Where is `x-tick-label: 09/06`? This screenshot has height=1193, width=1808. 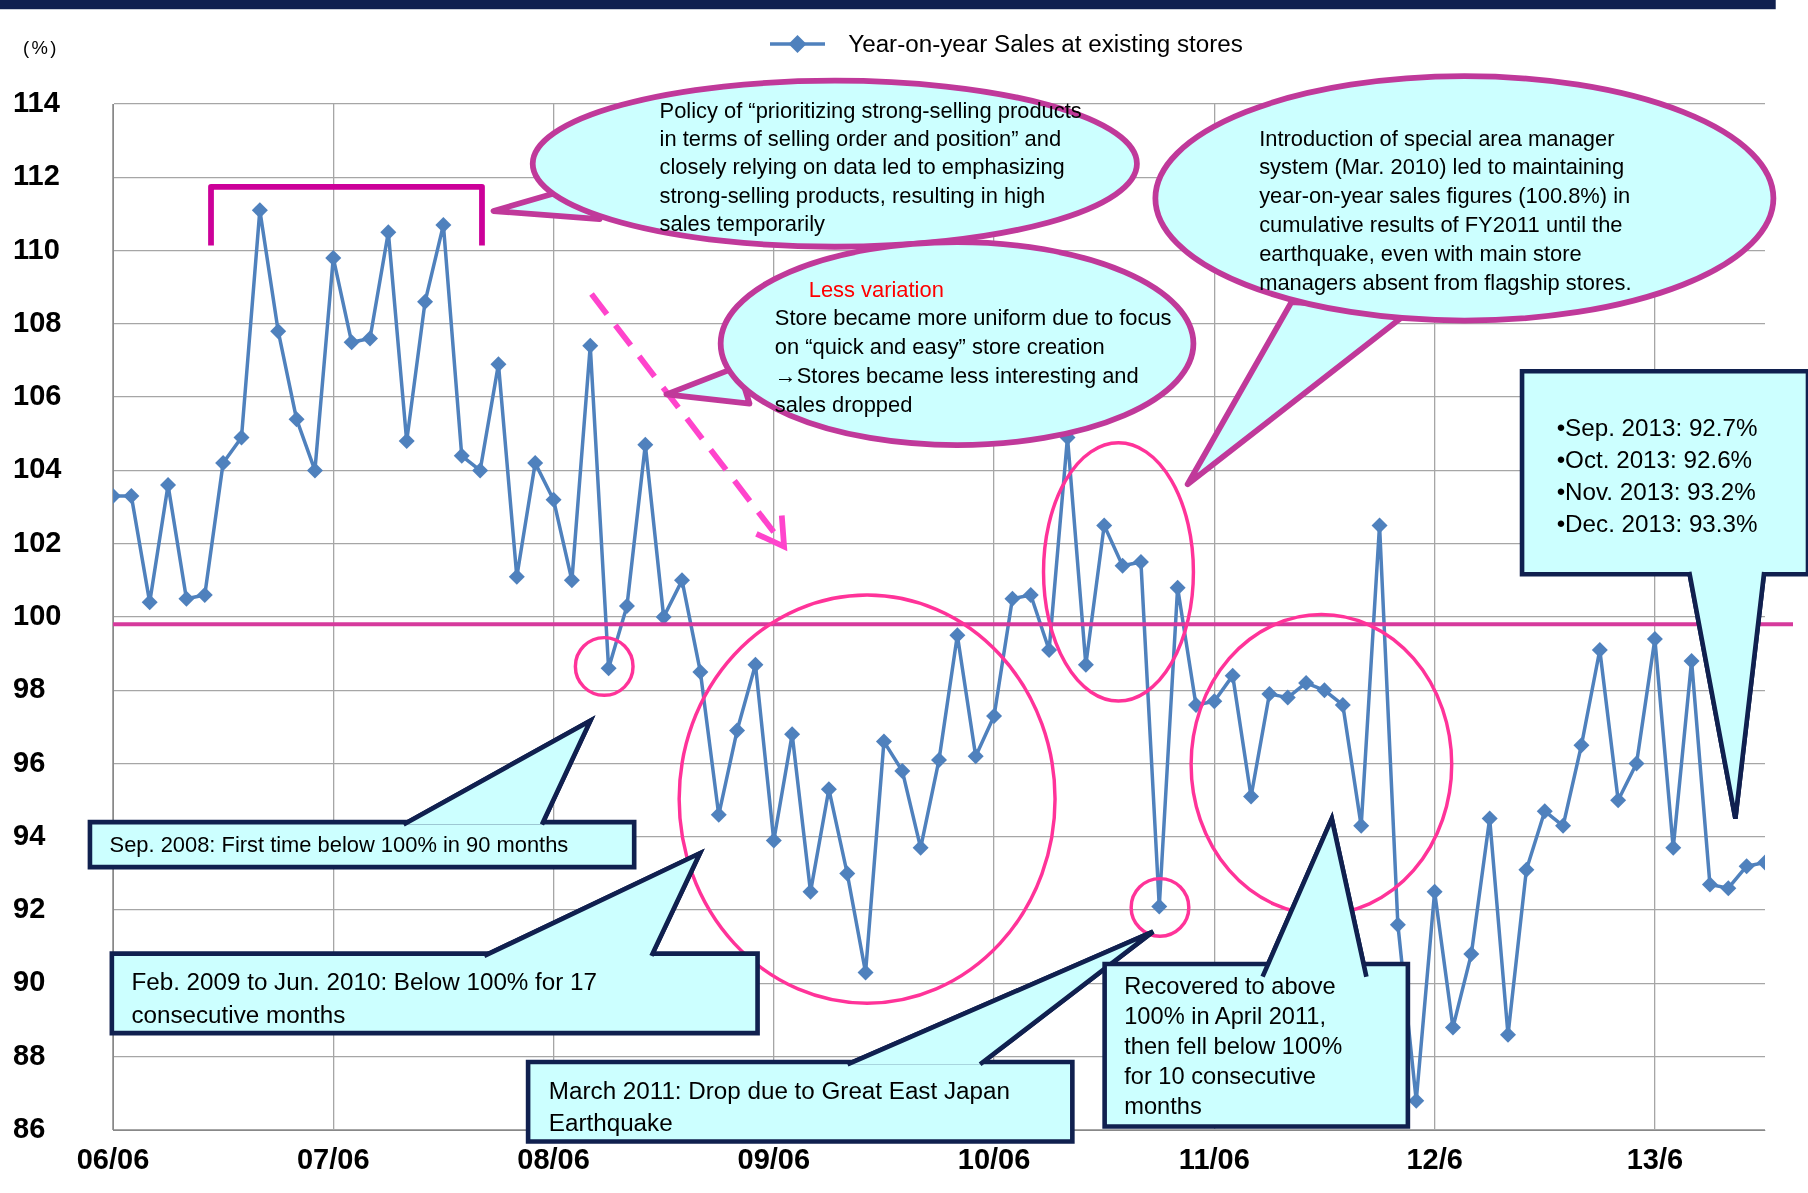 x-tick-label: 09/06 is located at coordinates (774, 1159).